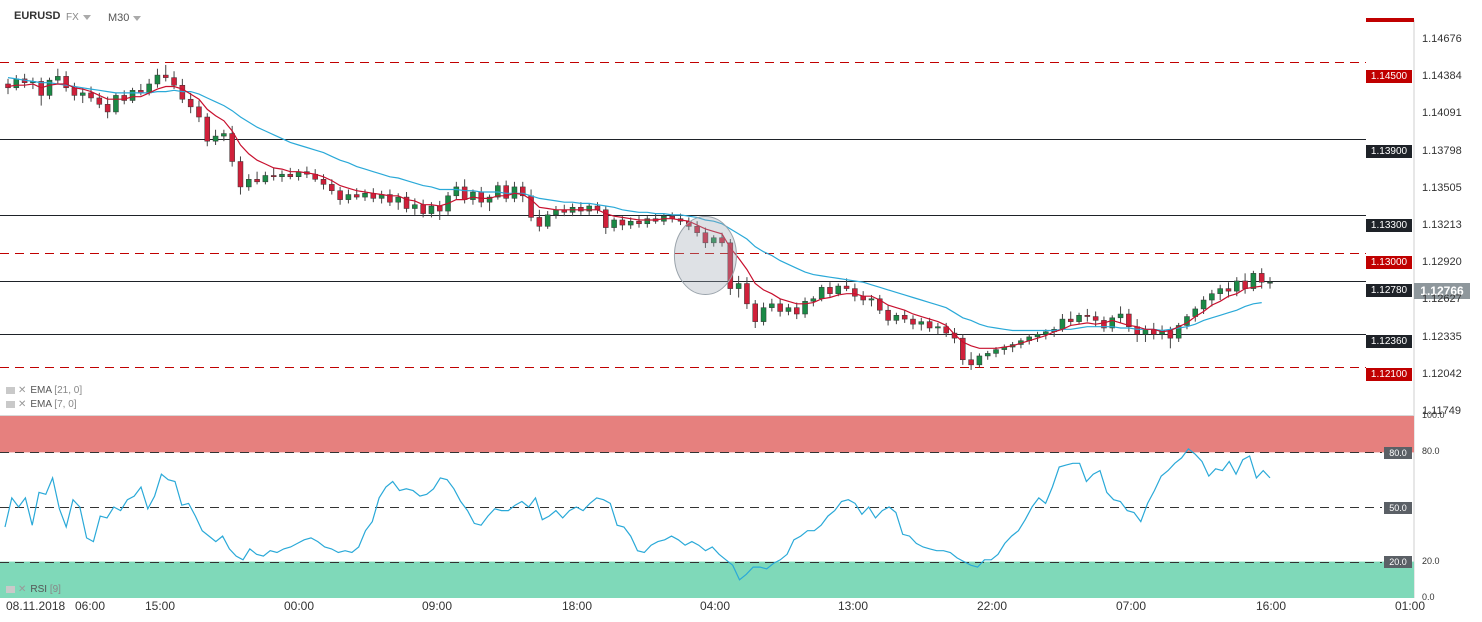 The width and height of the screenshot is (1482, 622). Describe the element at coordinates (78, 17) in the screenshot. I see `market-selector: FX` at that location.